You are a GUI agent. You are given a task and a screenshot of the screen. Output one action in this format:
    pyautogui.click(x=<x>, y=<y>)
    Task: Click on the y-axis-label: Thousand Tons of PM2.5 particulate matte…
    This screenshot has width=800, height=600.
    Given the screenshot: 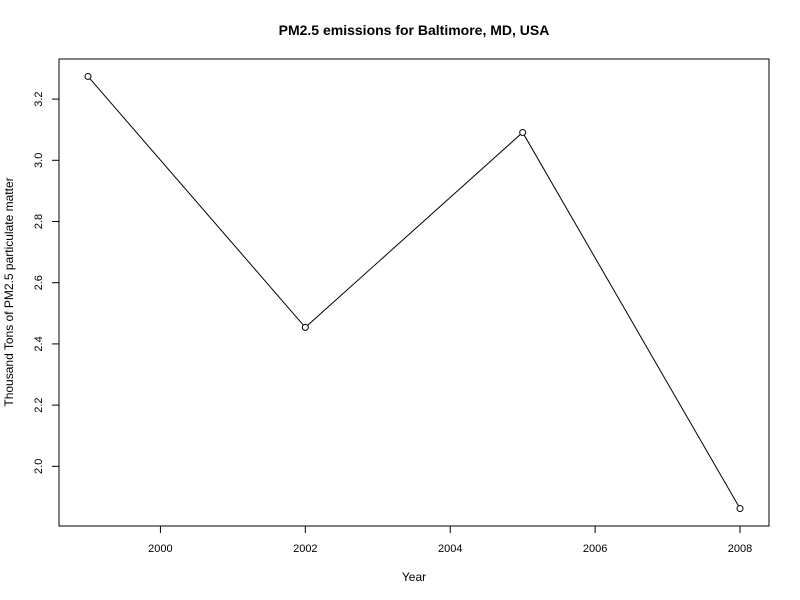 What is the action you would take?
    pyautogui.click(x=9, y=291)
    